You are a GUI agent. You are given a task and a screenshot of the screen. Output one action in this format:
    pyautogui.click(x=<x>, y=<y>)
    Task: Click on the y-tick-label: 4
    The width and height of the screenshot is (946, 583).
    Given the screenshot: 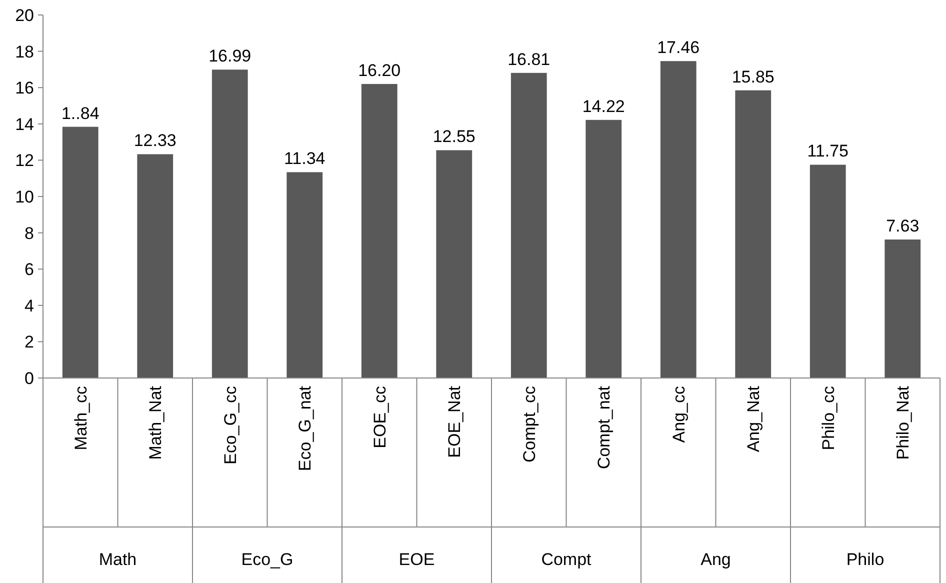 What is the action you would take?
    pyautogui.click(x=29, y=306)
    